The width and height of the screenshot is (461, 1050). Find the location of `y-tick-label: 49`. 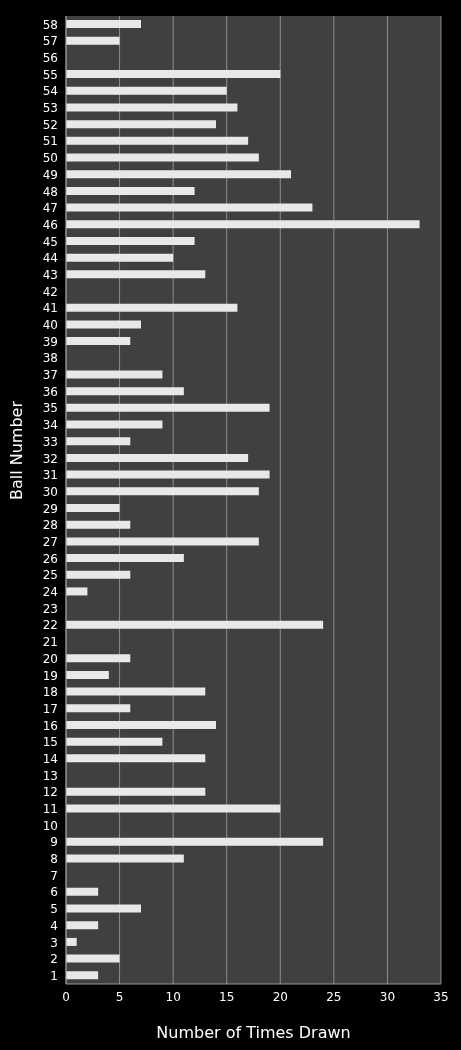

y-tick-label: 49 is located at coordinates (50, 174).